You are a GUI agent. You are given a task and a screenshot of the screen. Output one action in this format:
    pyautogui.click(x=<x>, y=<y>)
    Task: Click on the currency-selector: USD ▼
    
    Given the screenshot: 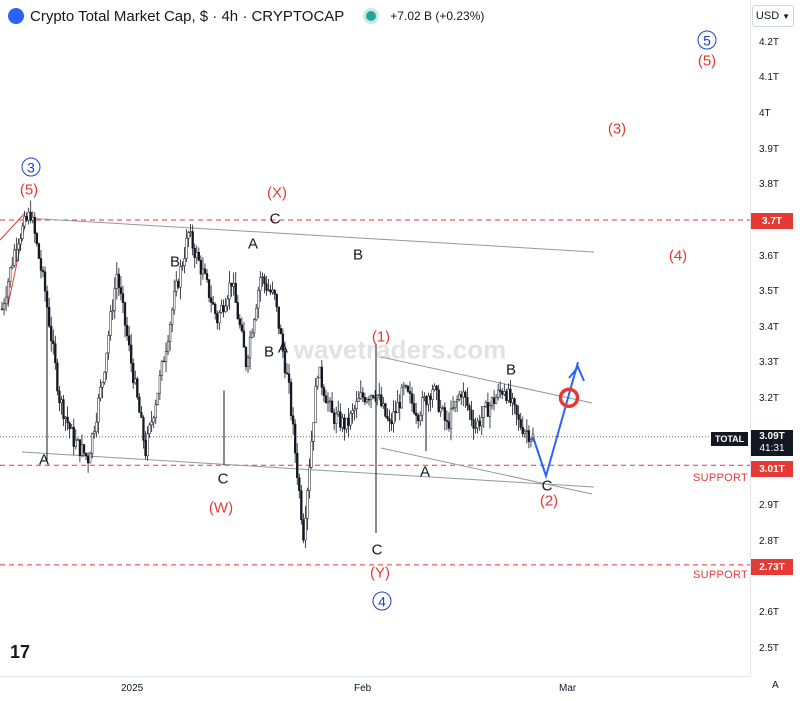 What is the action you would take?
    pyautogui.click(x=773, y=16)
    